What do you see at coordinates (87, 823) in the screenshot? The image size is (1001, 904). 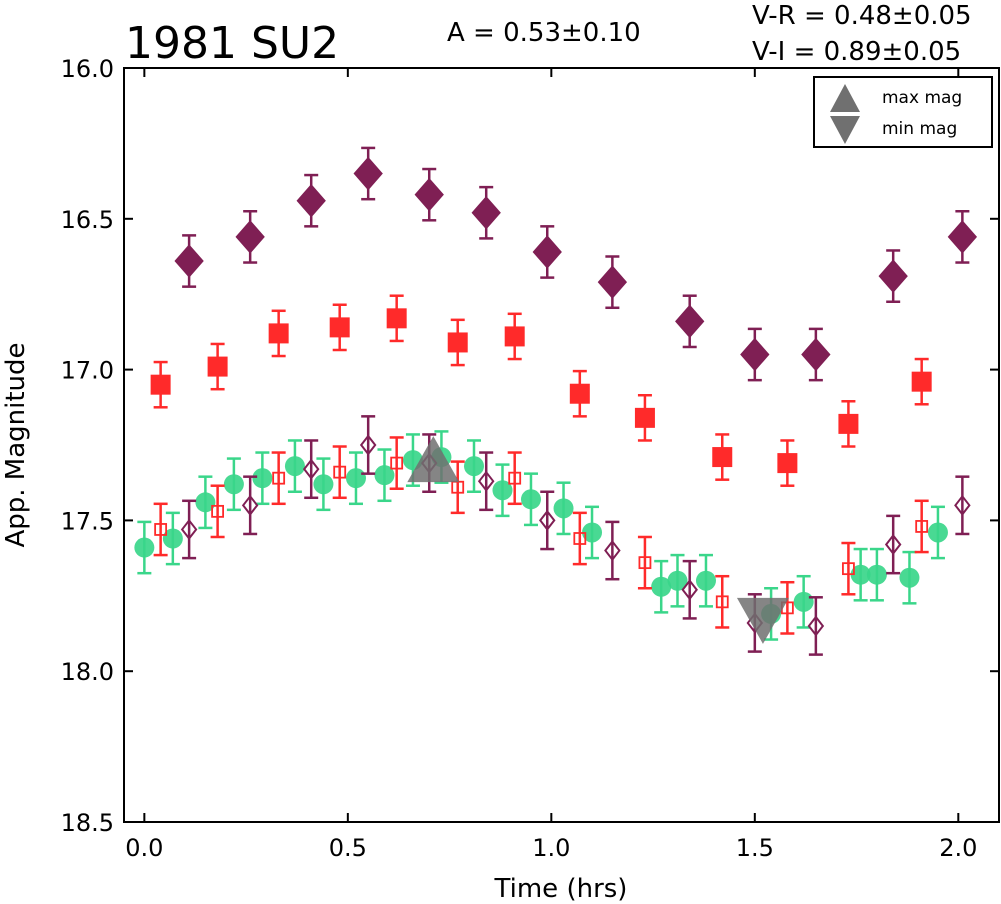 I see `y-tick-label: 18.5` at bounding box center [87, 823].